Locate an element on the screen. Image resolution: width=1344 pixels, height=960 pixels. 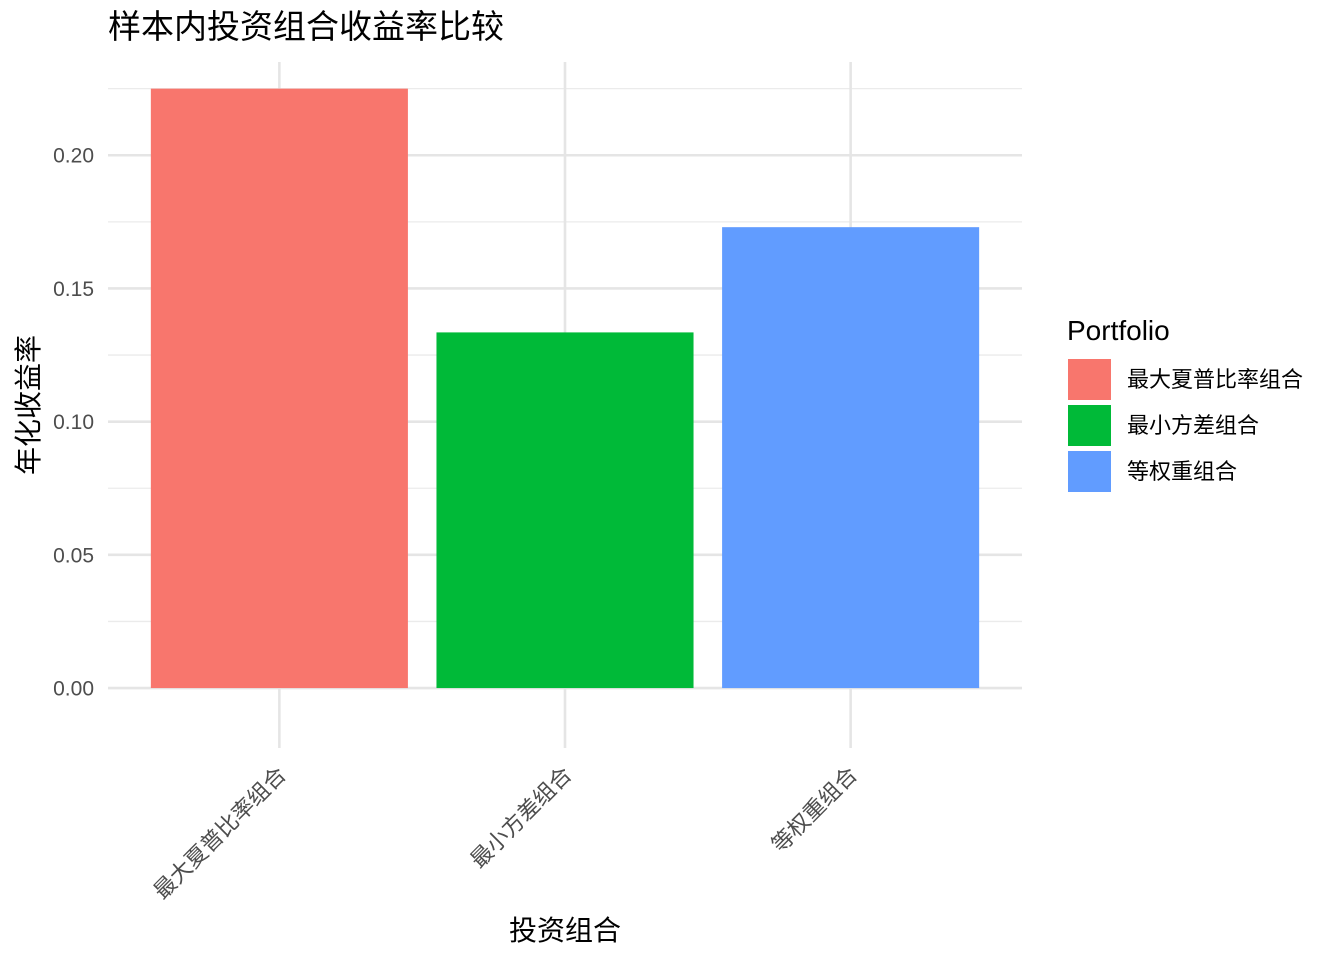
x-axis-ticks: 最大夏普比率组合 最小方差组合 等权重组合 is located at coordinates (505, 834).